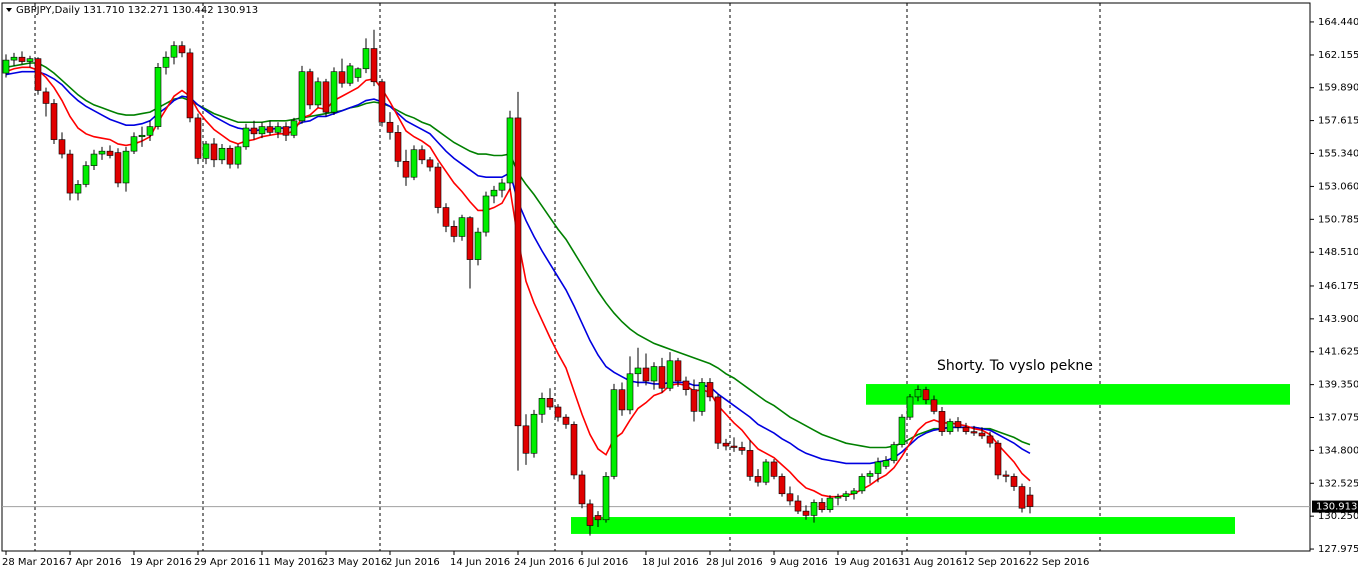 The image size is (1358, 573). I want to click on y-tick-label: 146.175, so click(1338, 286).